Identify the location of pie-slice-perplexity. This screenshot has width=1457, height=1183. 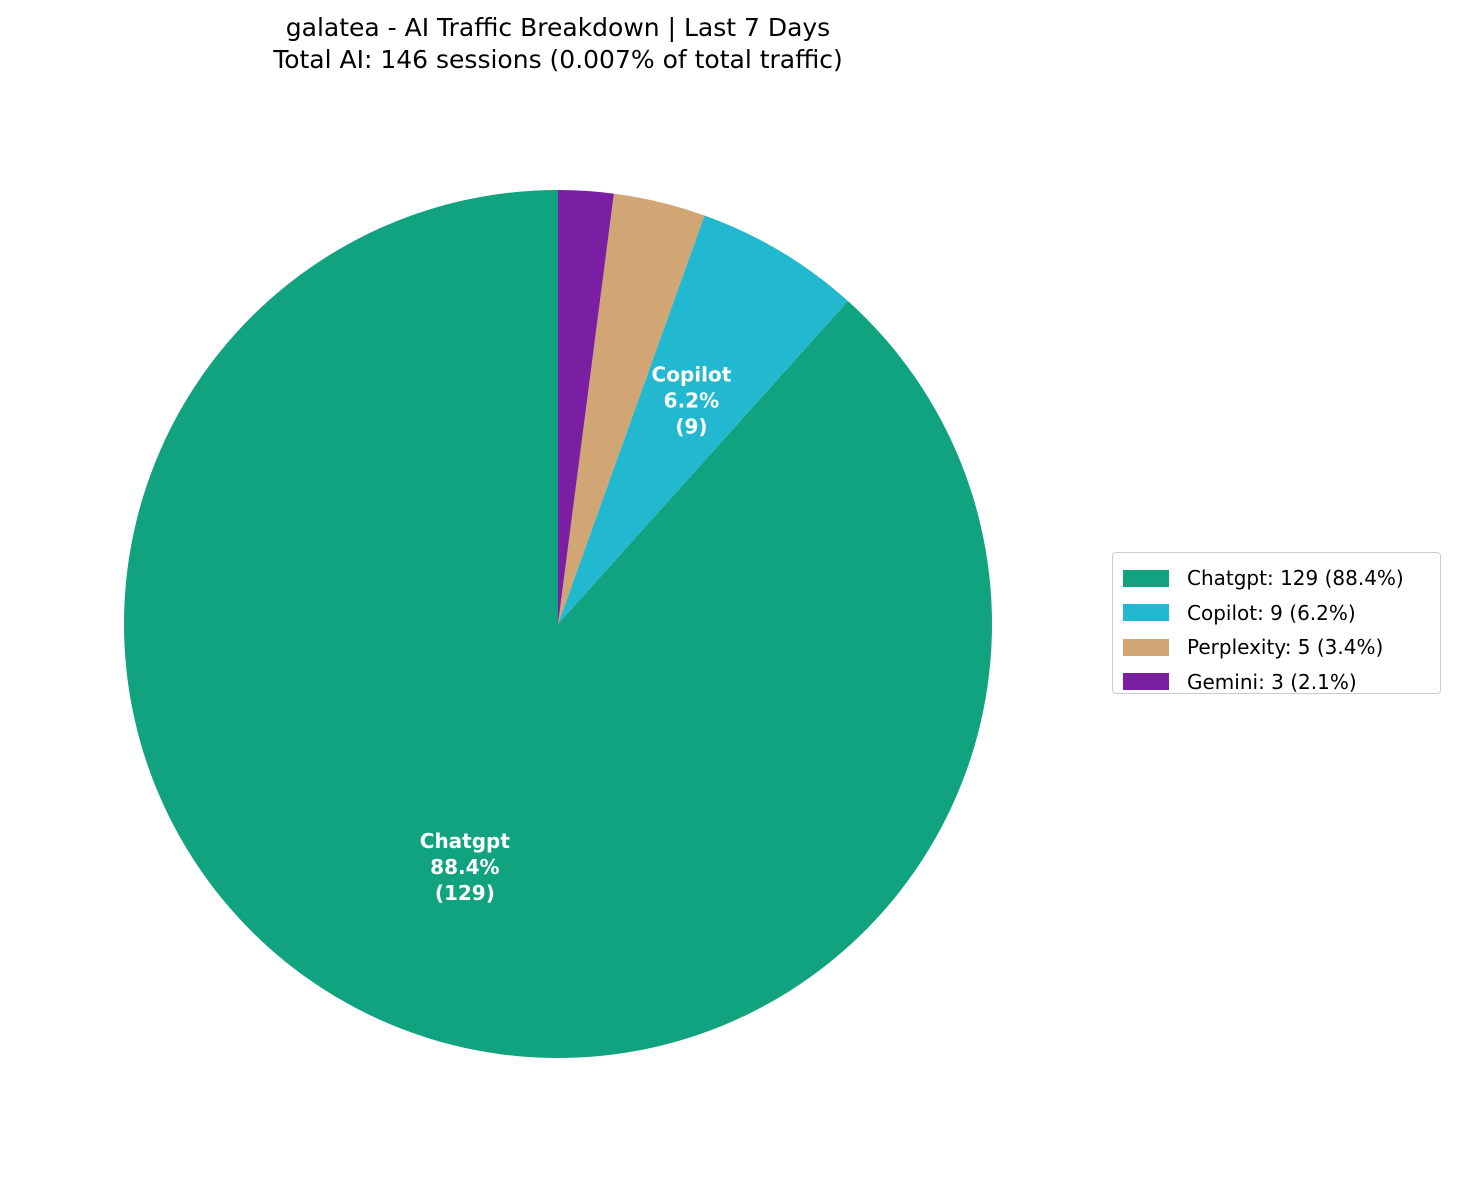
(631, 408).